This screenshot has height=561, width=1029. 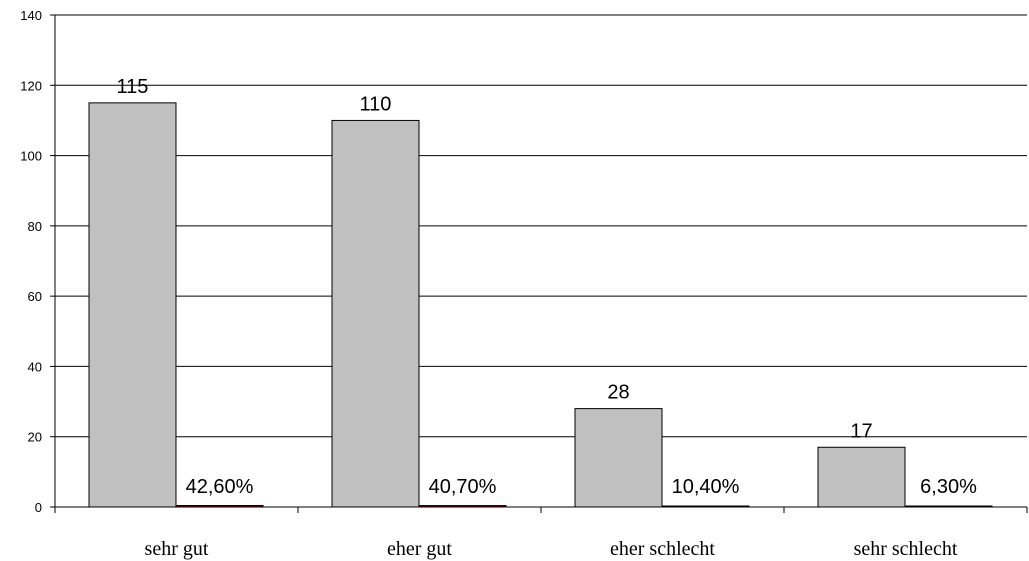 I want to click on data-label-count-2: 110, so click(x=376, y=104).